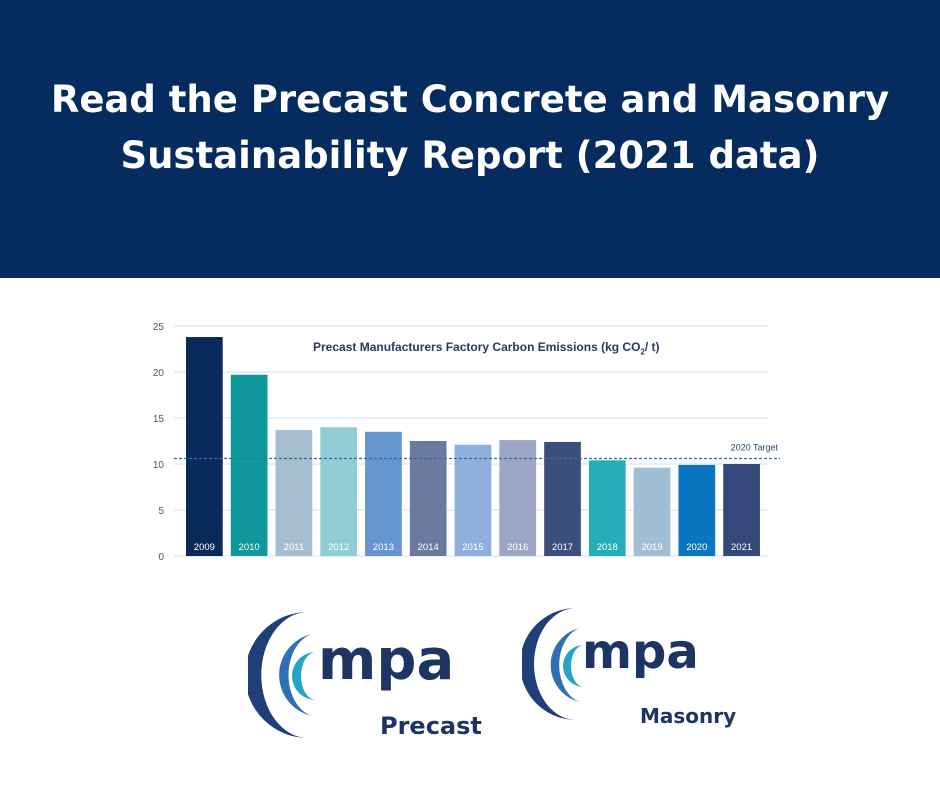  I want to click on y-tick-label: 15, so click(159, 419).